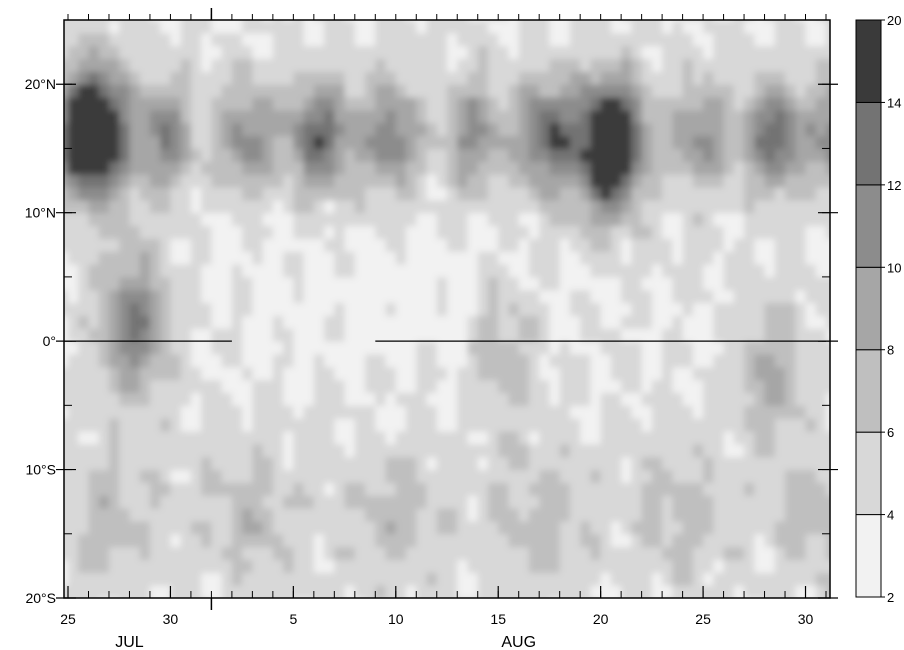 The height and width of the screenshot is (650, 904). I want to click on colorbar-label: 8, so click(890, 350).